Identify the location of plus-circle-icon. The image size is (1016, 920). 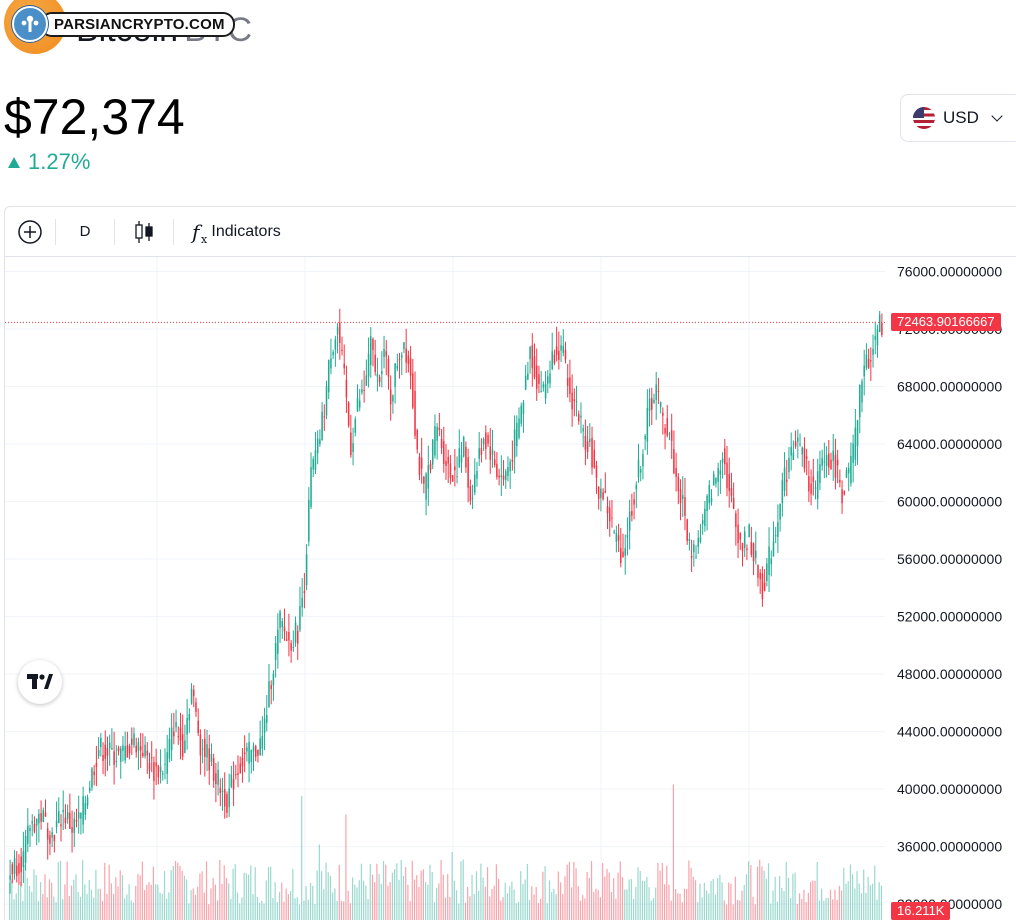
(30, 231).